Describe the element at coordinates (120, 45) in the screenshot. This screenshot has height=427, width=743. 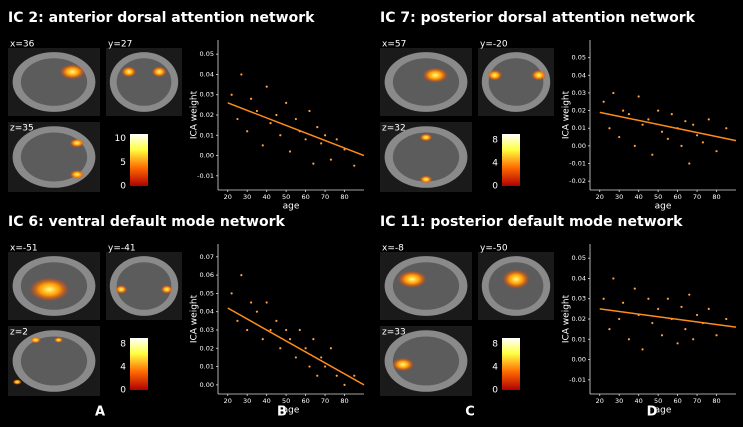
I see `slice-coordinate: y=27` at that location.